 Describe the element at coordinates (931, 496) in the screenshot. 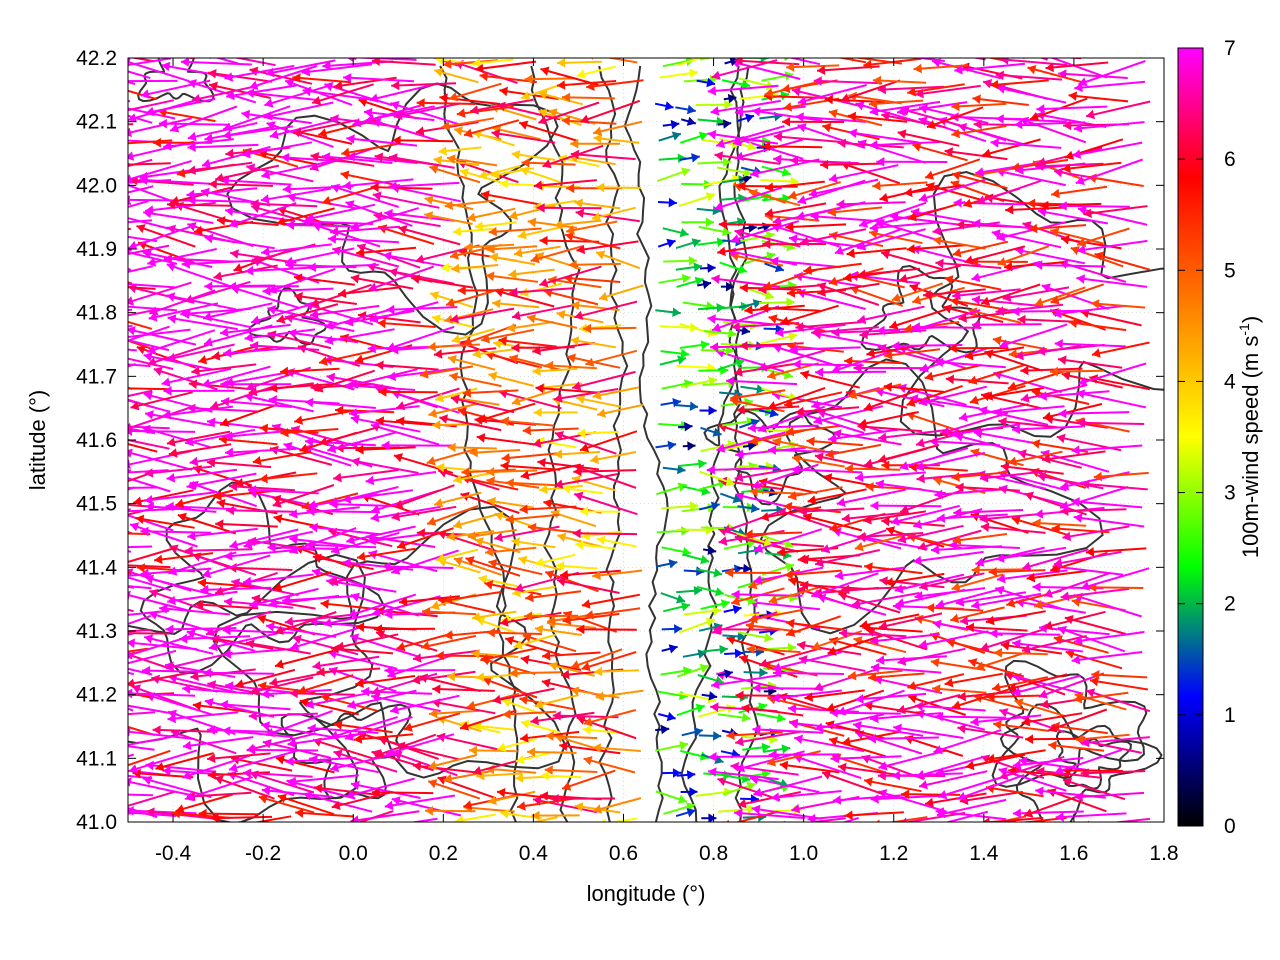

I see `terrain-contour` at that location.